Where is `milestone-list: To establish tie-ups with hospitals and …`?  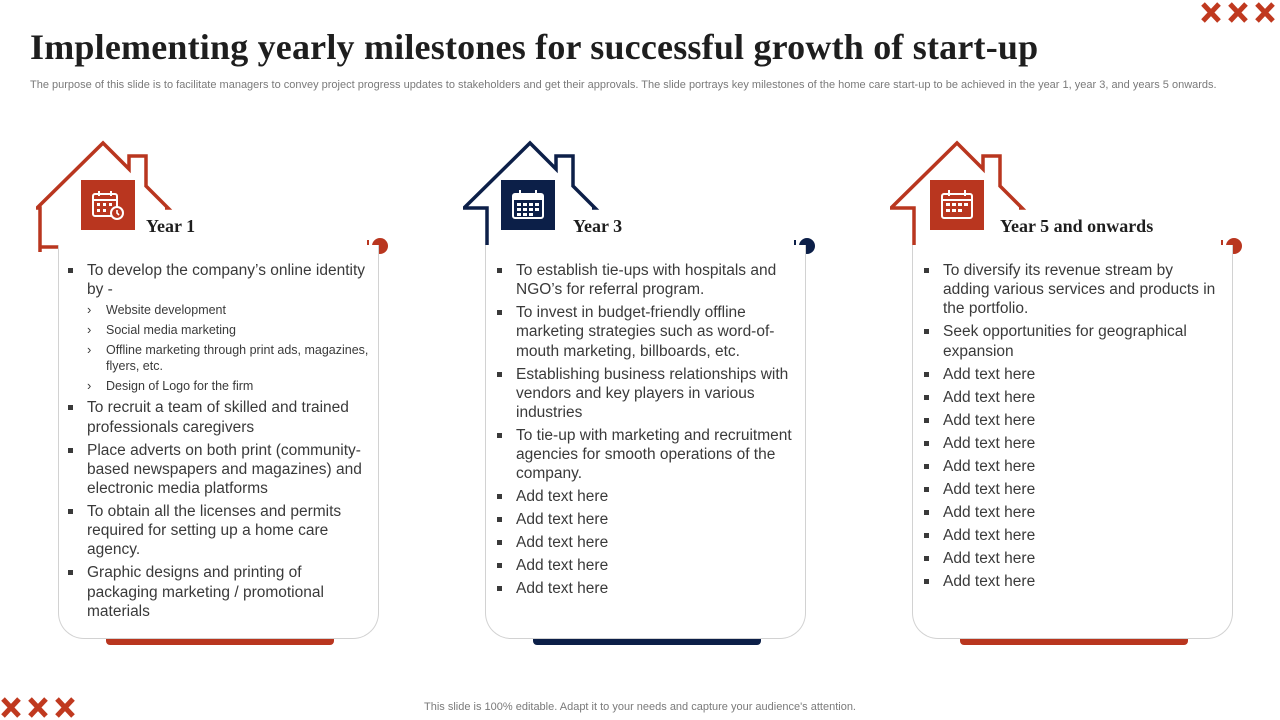
milestone-list: To establish tie-ups with hospitals and … is located at coordinates (650, 431).